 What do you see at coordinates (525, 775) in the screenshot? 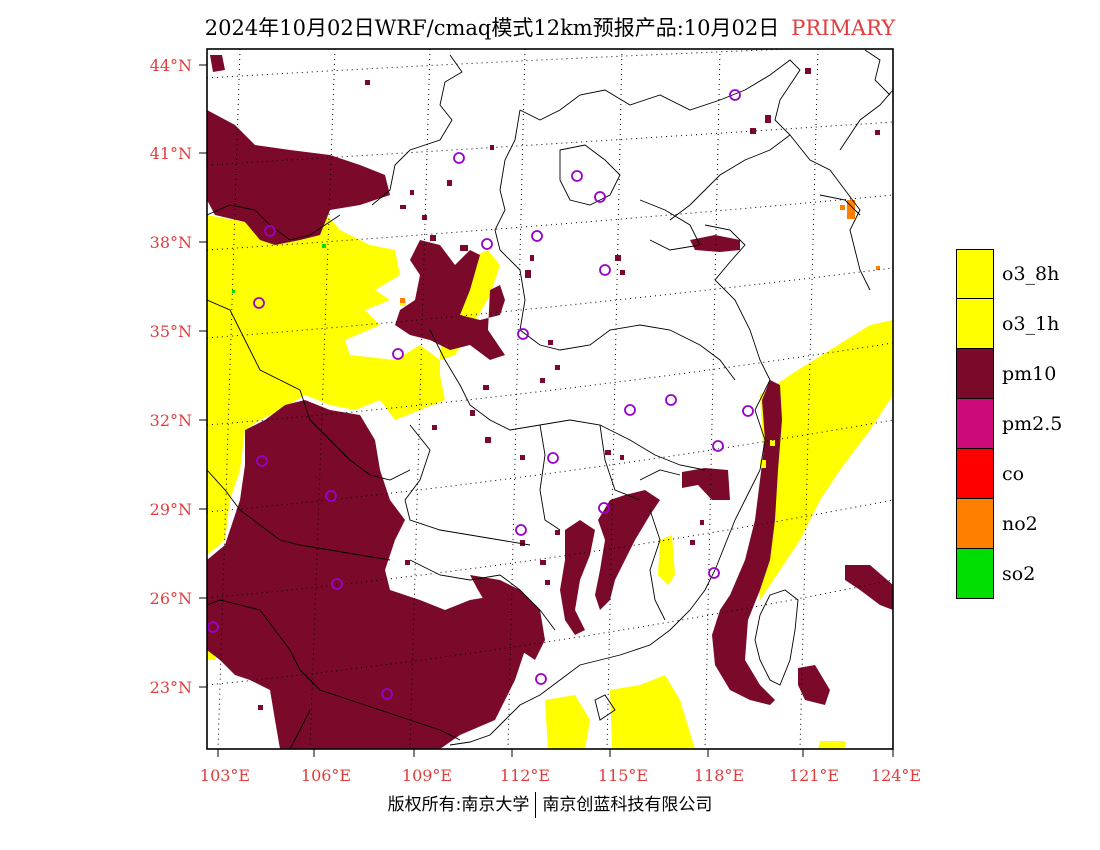
I see `lon-label-112: 112°E` at bounding box center [525, 775].